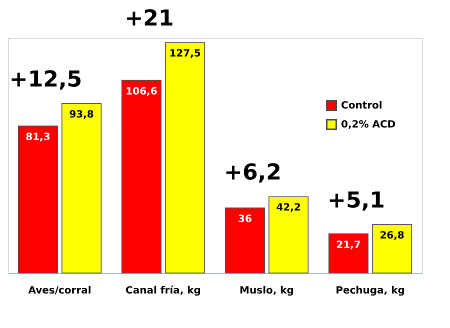 This screenshot has width=450, height=328. What do you see at coordinates (142, 92) in the screenshot?
I see `data-label: 106,6` at bounding box center [142, 92].